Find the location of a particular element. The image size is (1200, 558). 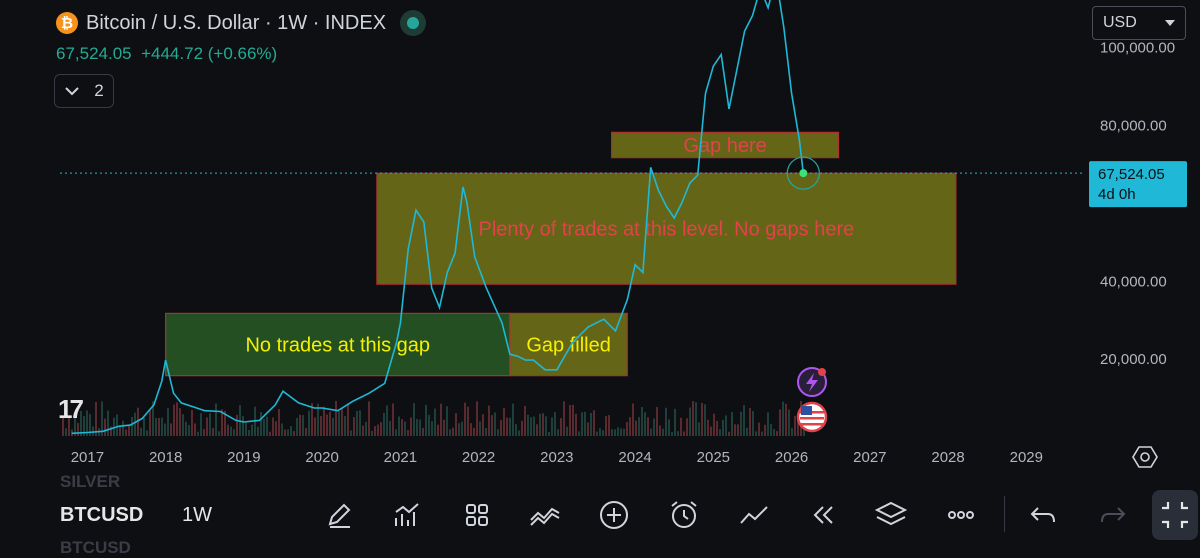

fullscreen-icon is located at coordinates (1175, 515).